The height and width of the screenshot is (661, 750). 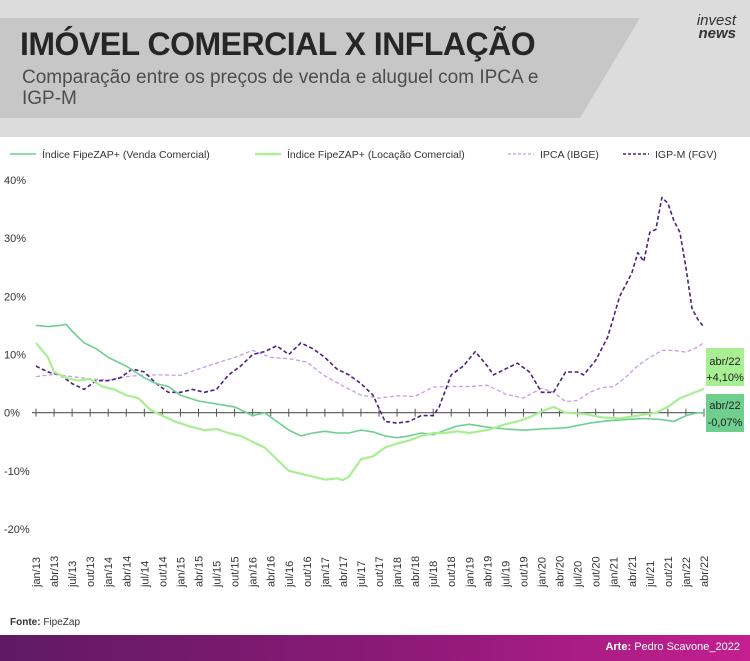 What do you see at coordinates (15, 297) in the screenshot?
I see `y-tick-label: 20%` at bounding box center [15, 297].